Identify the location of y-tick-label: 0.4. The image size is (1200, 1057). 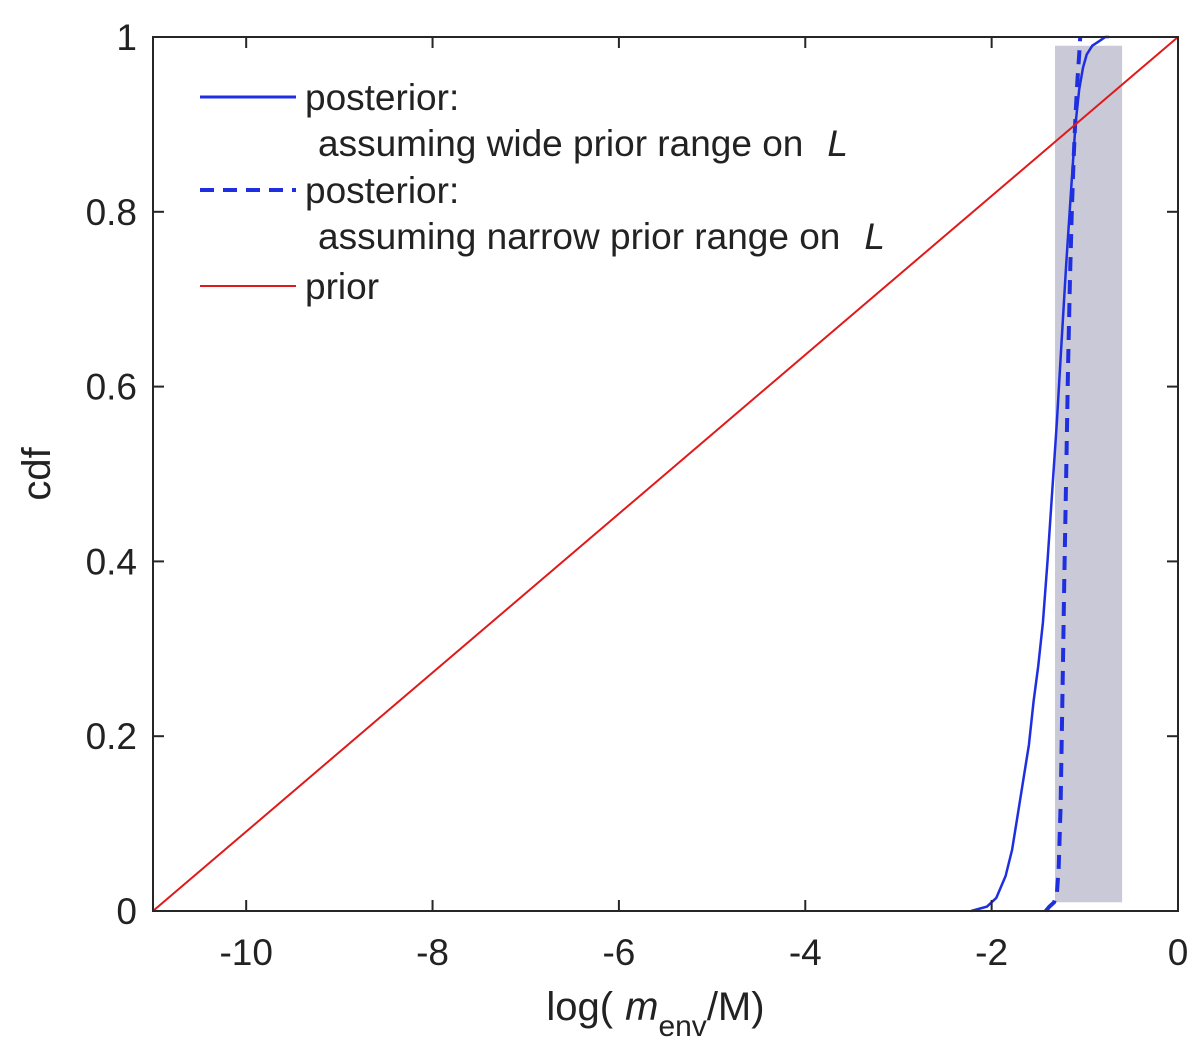
(111, 561).